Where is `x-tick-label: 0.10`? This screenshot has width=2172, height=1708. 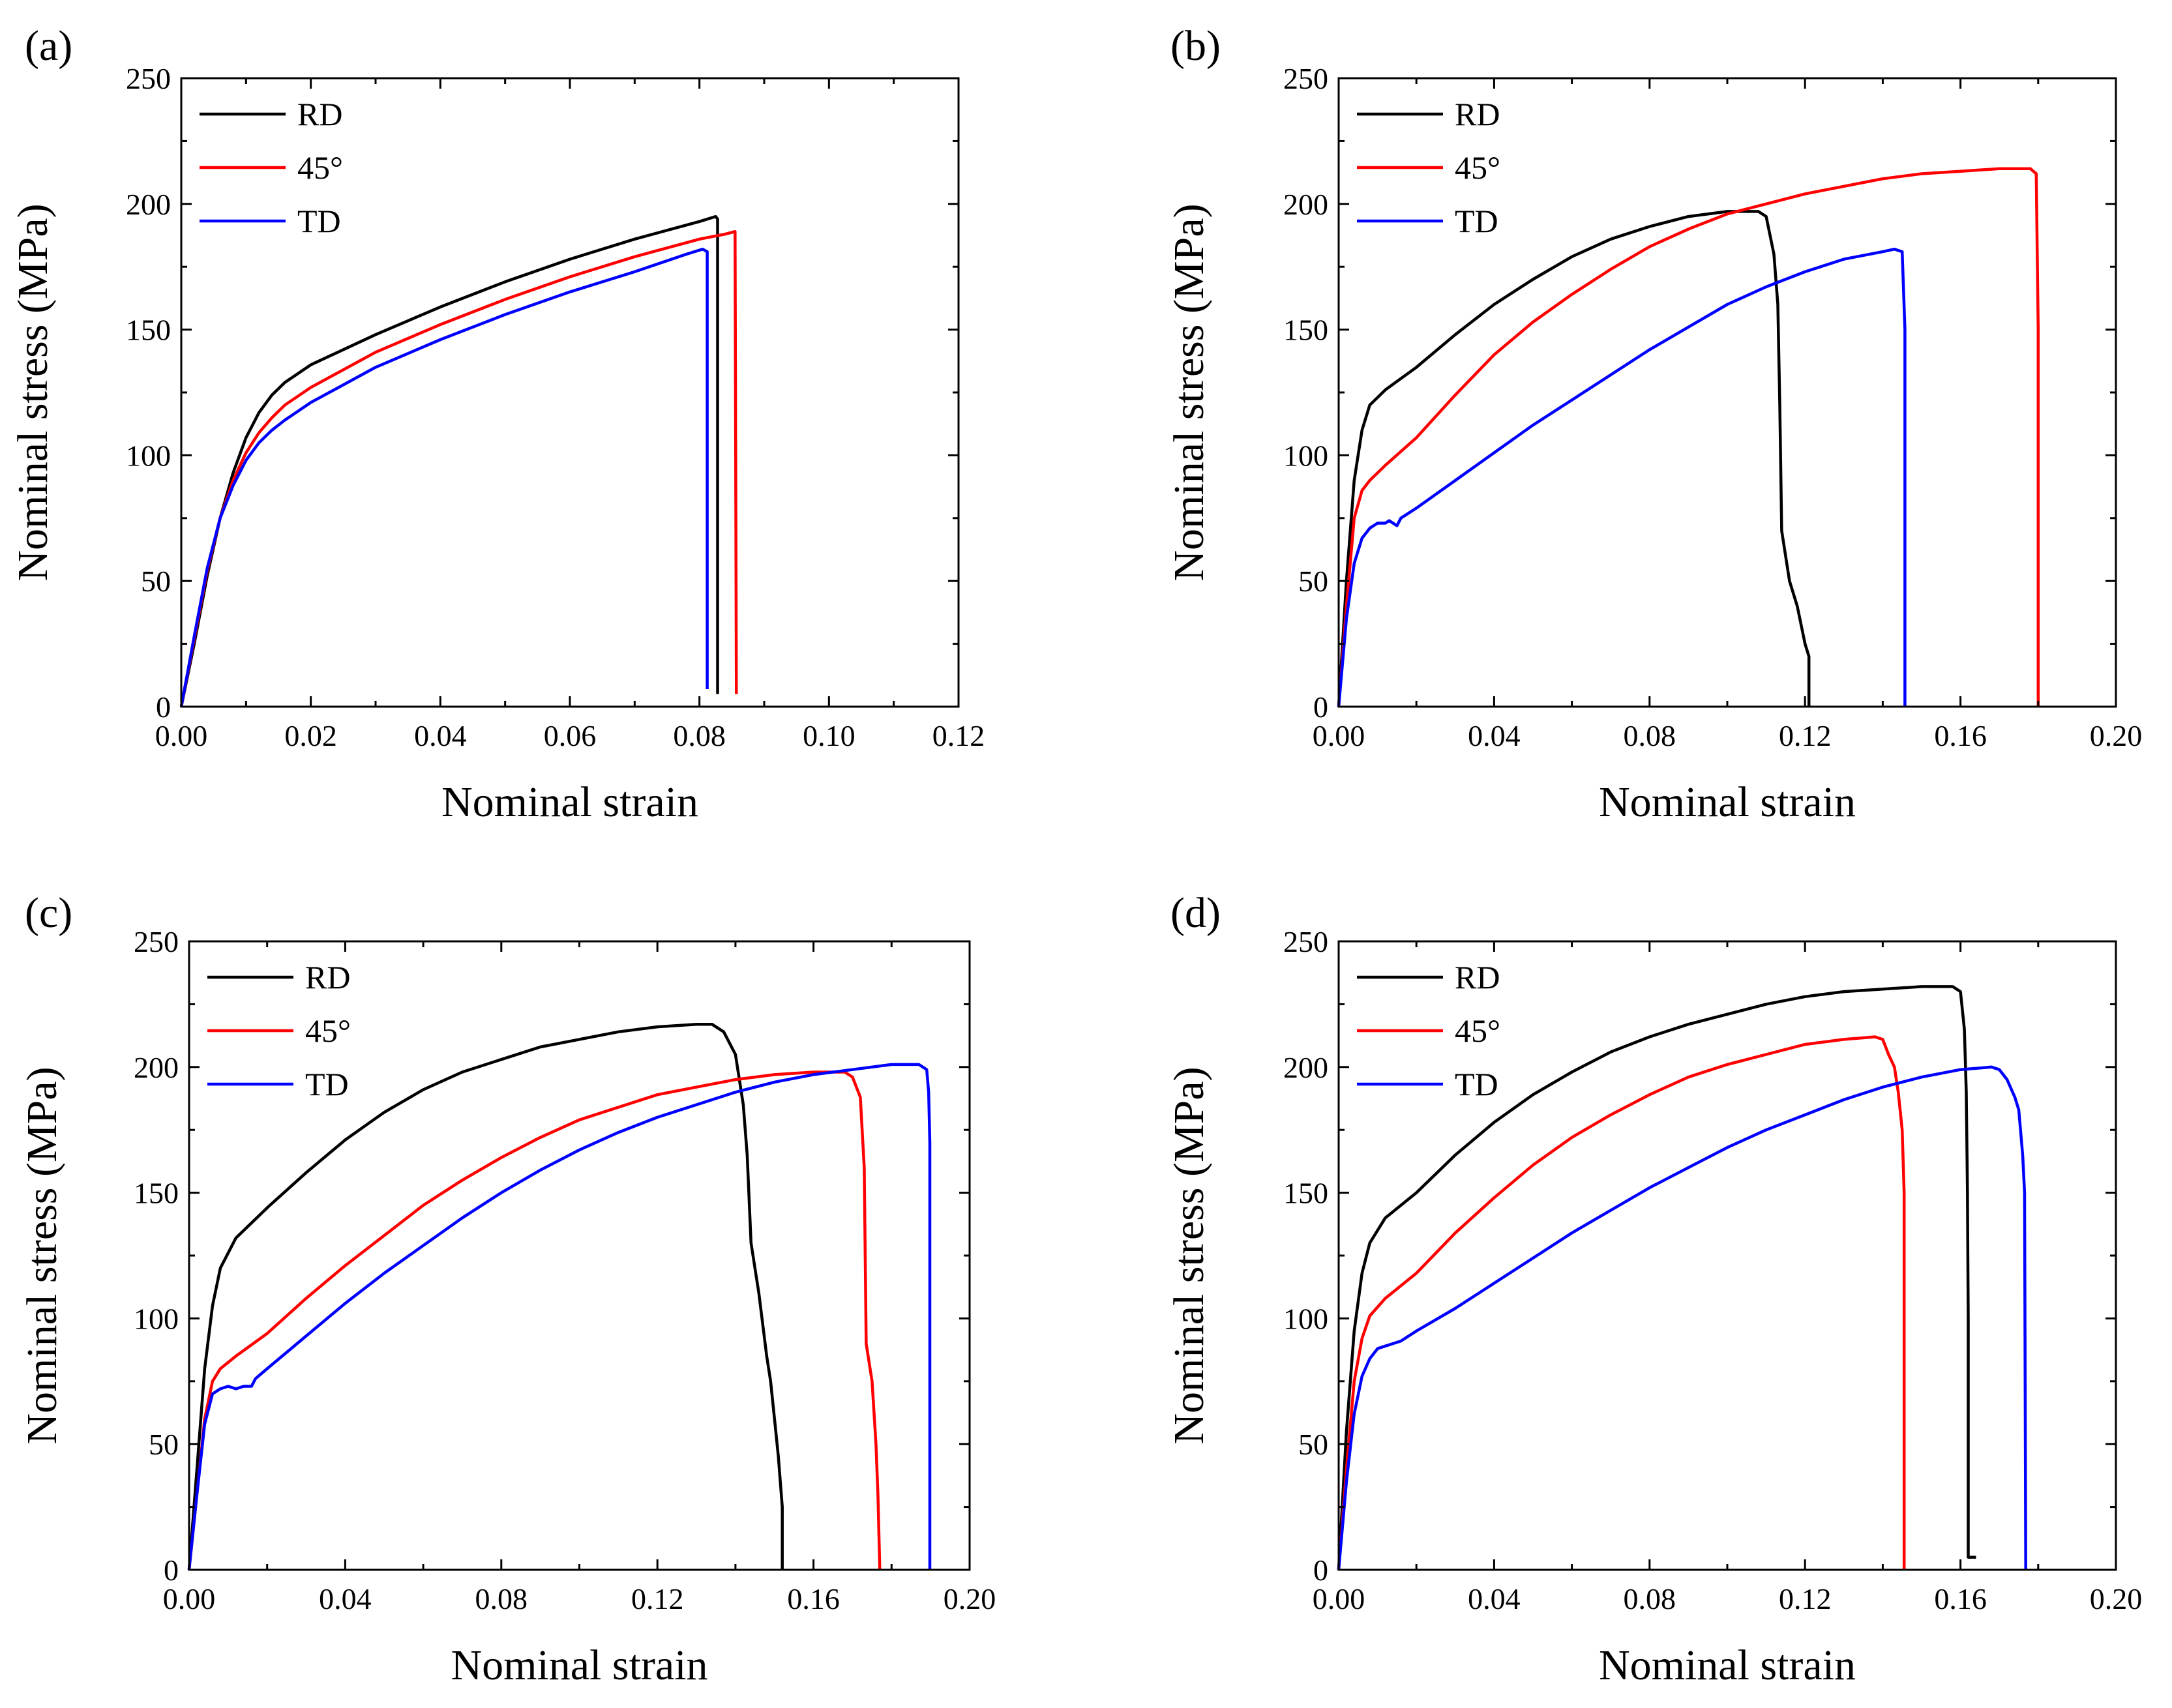 x-tick-label: 0.10 is located at coordinates (829, 735).